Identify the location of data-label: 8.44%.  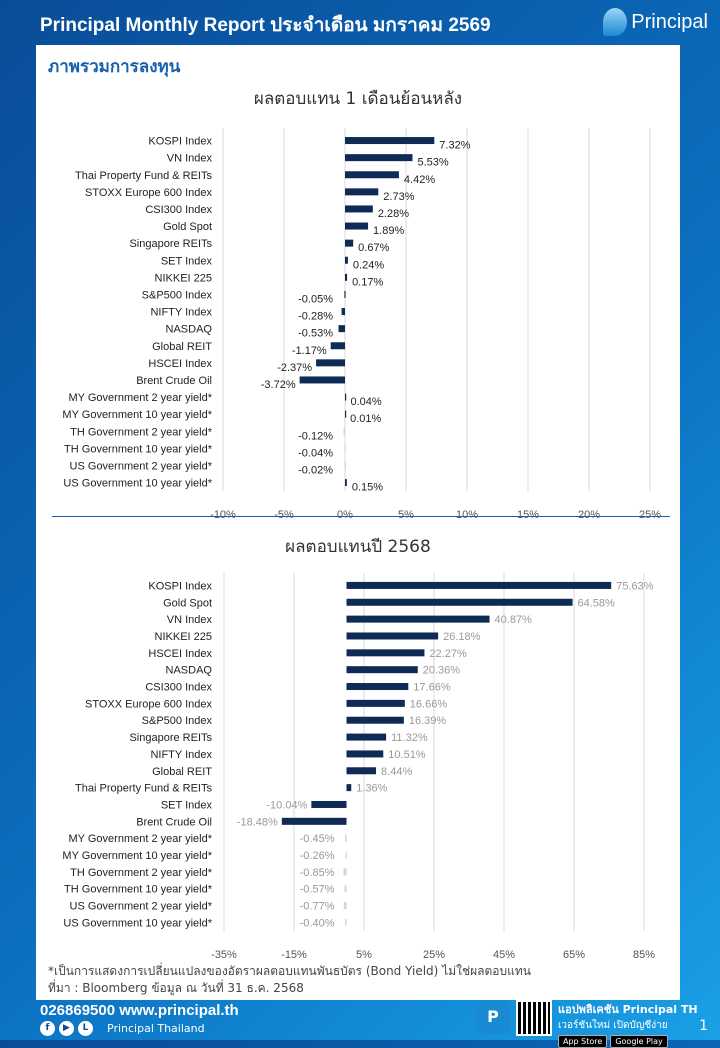
(396, 772).